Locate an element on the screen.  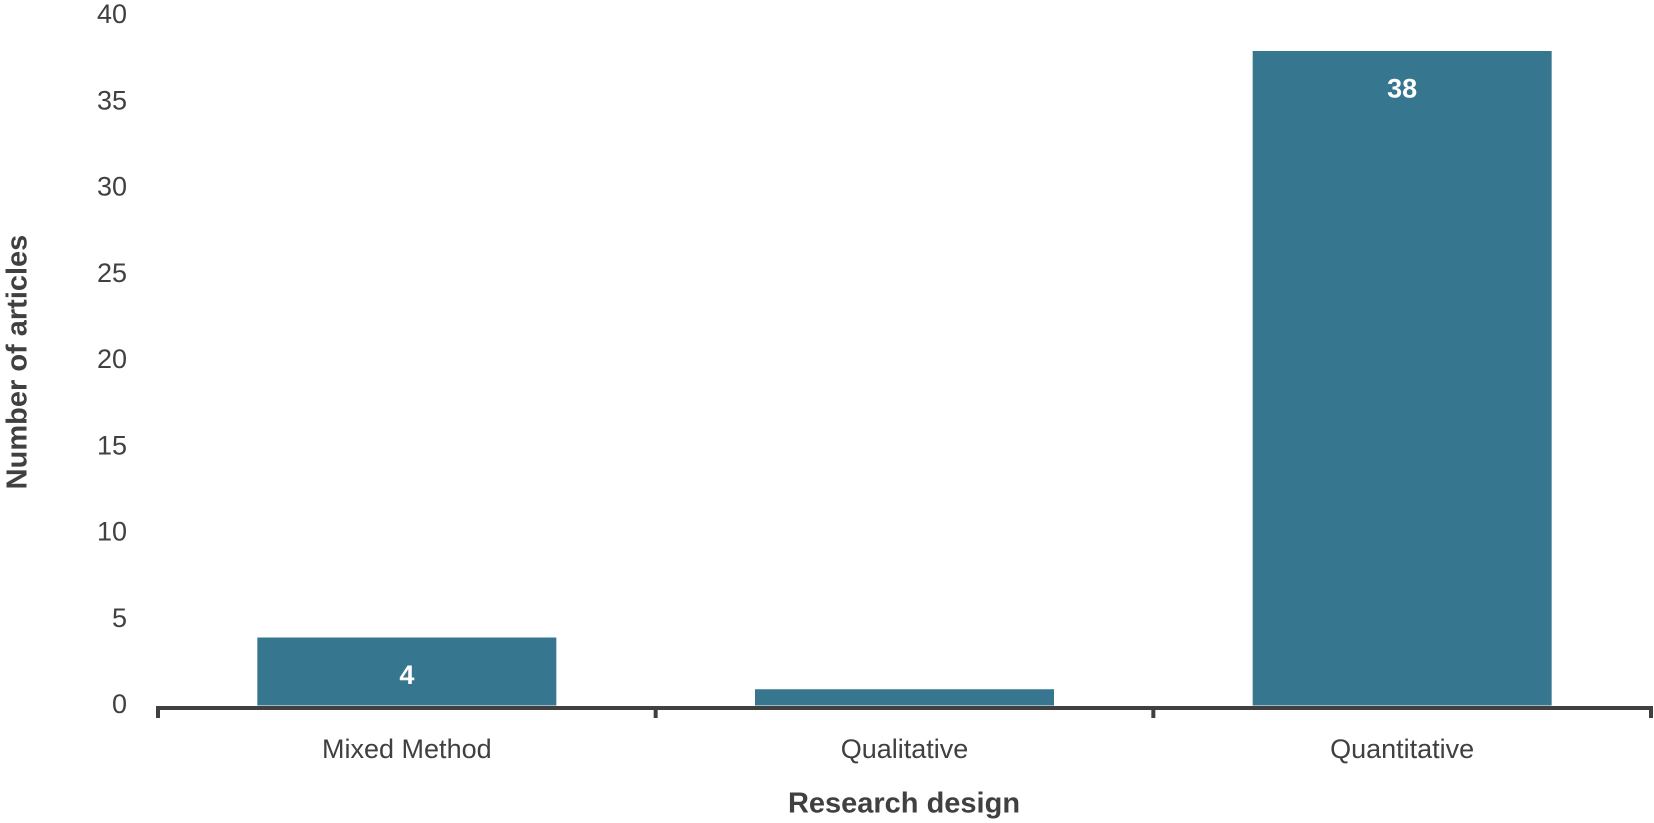
y-tick-label: 40 is located at coordinates (112, 14).